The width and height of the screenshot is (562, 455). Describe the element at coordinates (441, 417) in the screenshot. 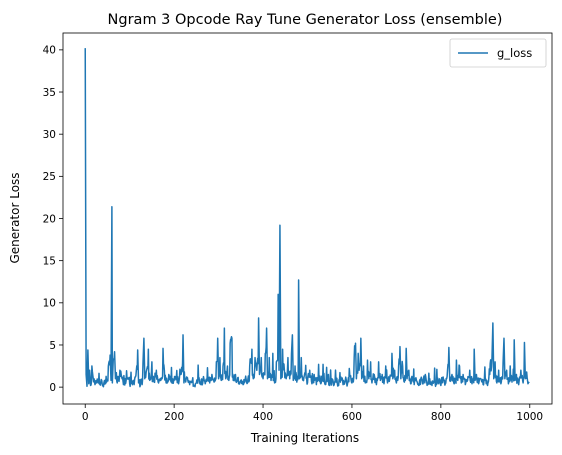

I see `x-tick-label: 800` at that location.